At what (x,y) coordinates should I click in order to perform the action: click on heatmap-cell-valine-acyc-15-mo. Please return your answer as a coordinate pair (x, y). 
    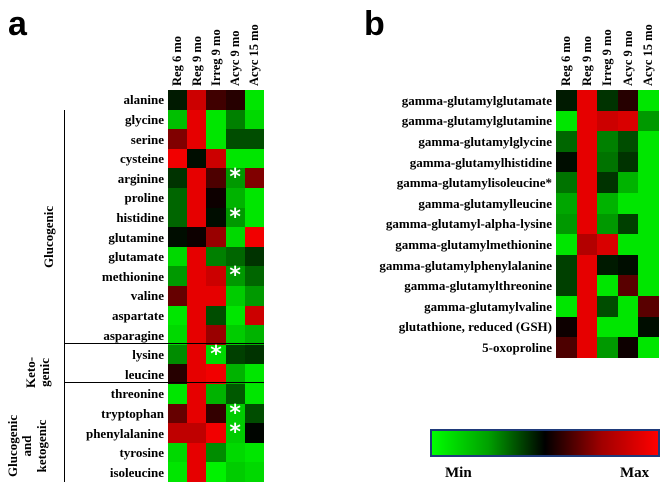
    Looking at the image, I should click on (254, 296).